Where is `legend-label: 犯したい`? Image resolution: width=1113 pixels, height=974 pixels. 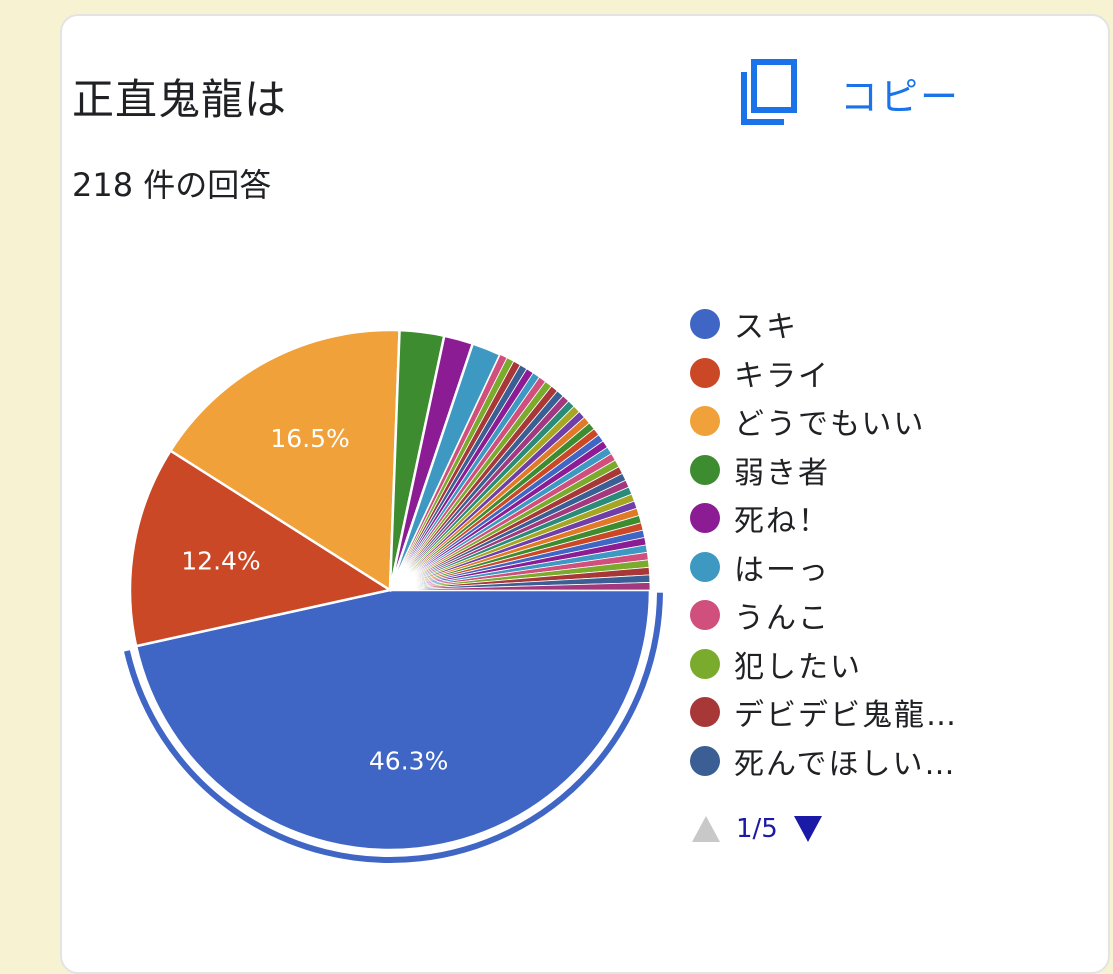 legend-label: 犯したい is located at coordinates (798, 667).